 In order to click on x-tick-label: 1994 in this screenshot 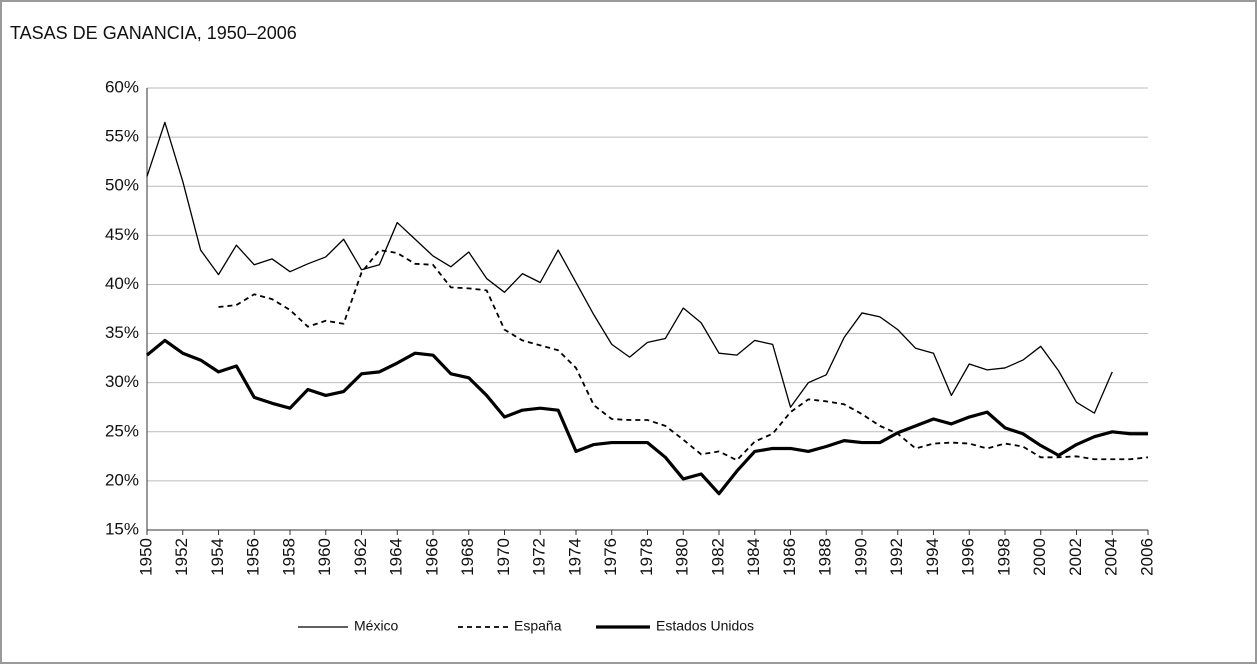, I will do `click(932, 557)`.